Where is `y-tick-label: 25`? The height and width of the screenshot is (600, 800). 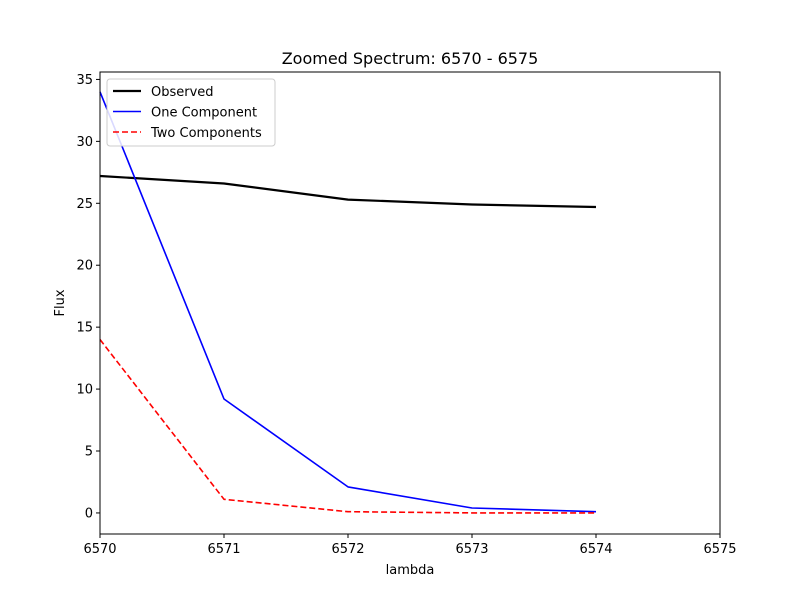
y-tick-label: 25 is located at coordinates (84, 204).